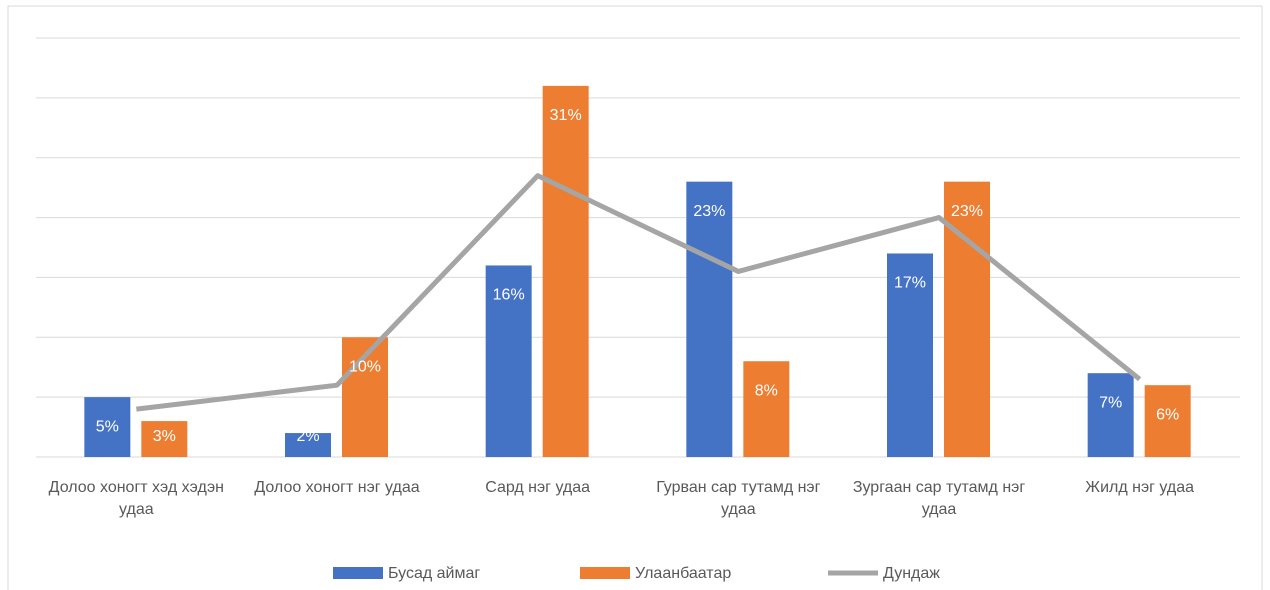 The width and height of the screenshot is (1270, 590). What do you see at coordinates (337, 487) in the screenshot?
I see `x-tick-label: Долоо хоногт нэг удаа` at bounding box center [337, 487].